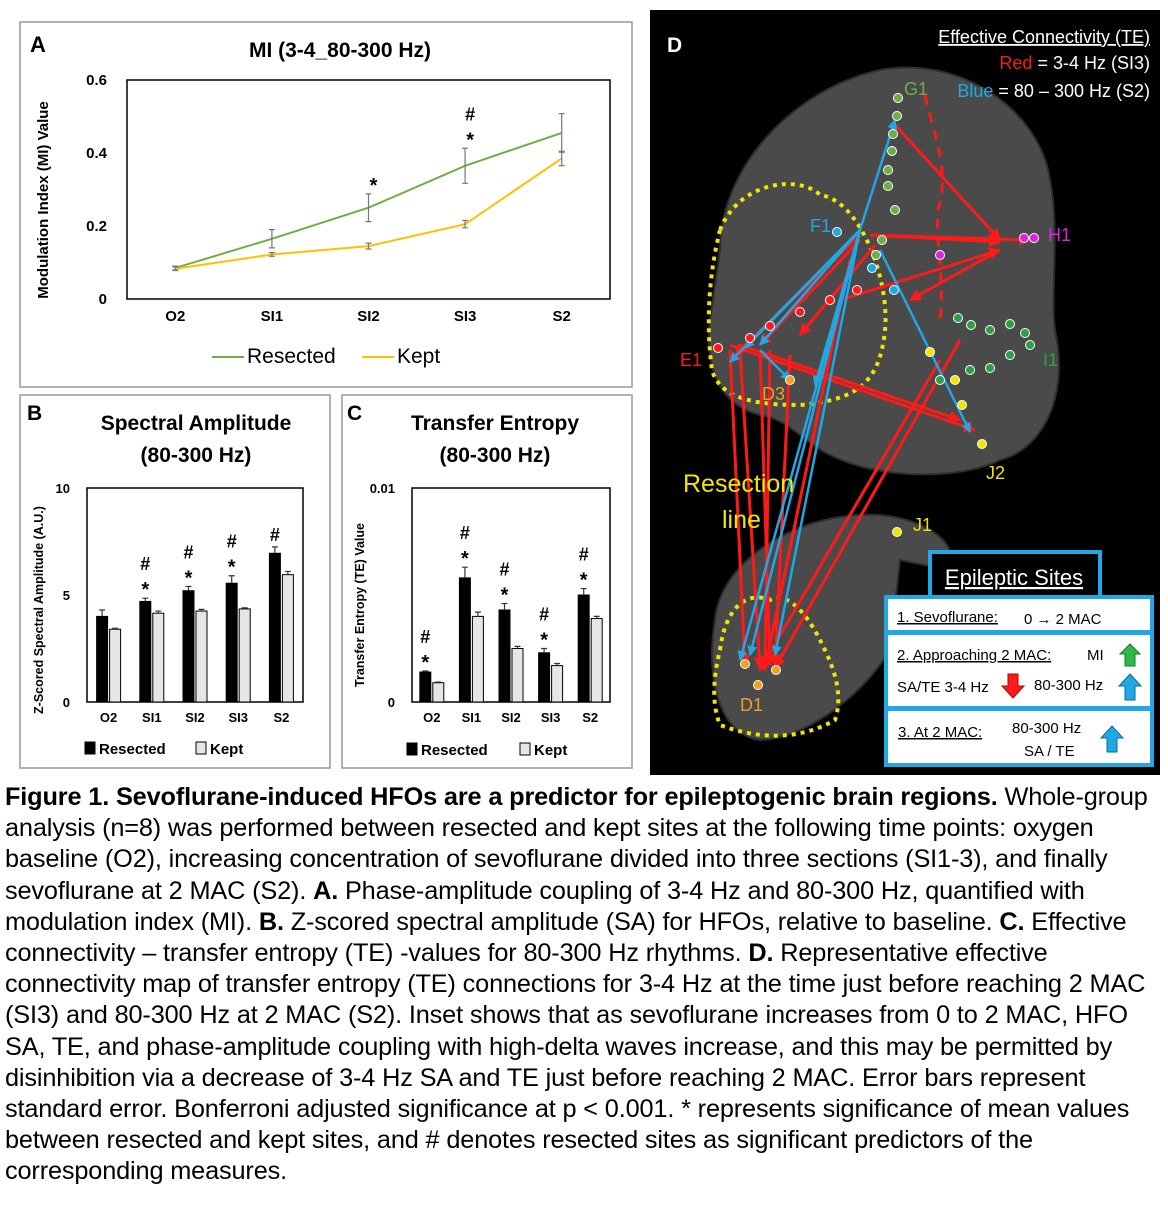 The width and height of the screenshot is (1168, 1222). What do you see at coordinates (271, 921) in the screenshot?
I see `caption-label-b: B.` at bounding box center [271, 921].